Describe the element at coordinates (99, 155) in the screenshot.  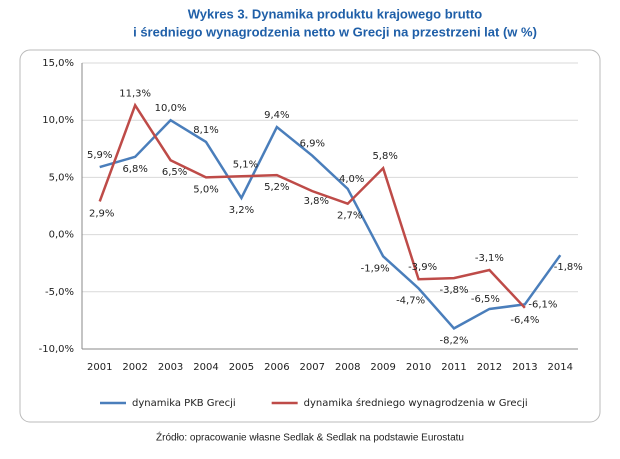
I see `data-label: 5,9%` at that location.